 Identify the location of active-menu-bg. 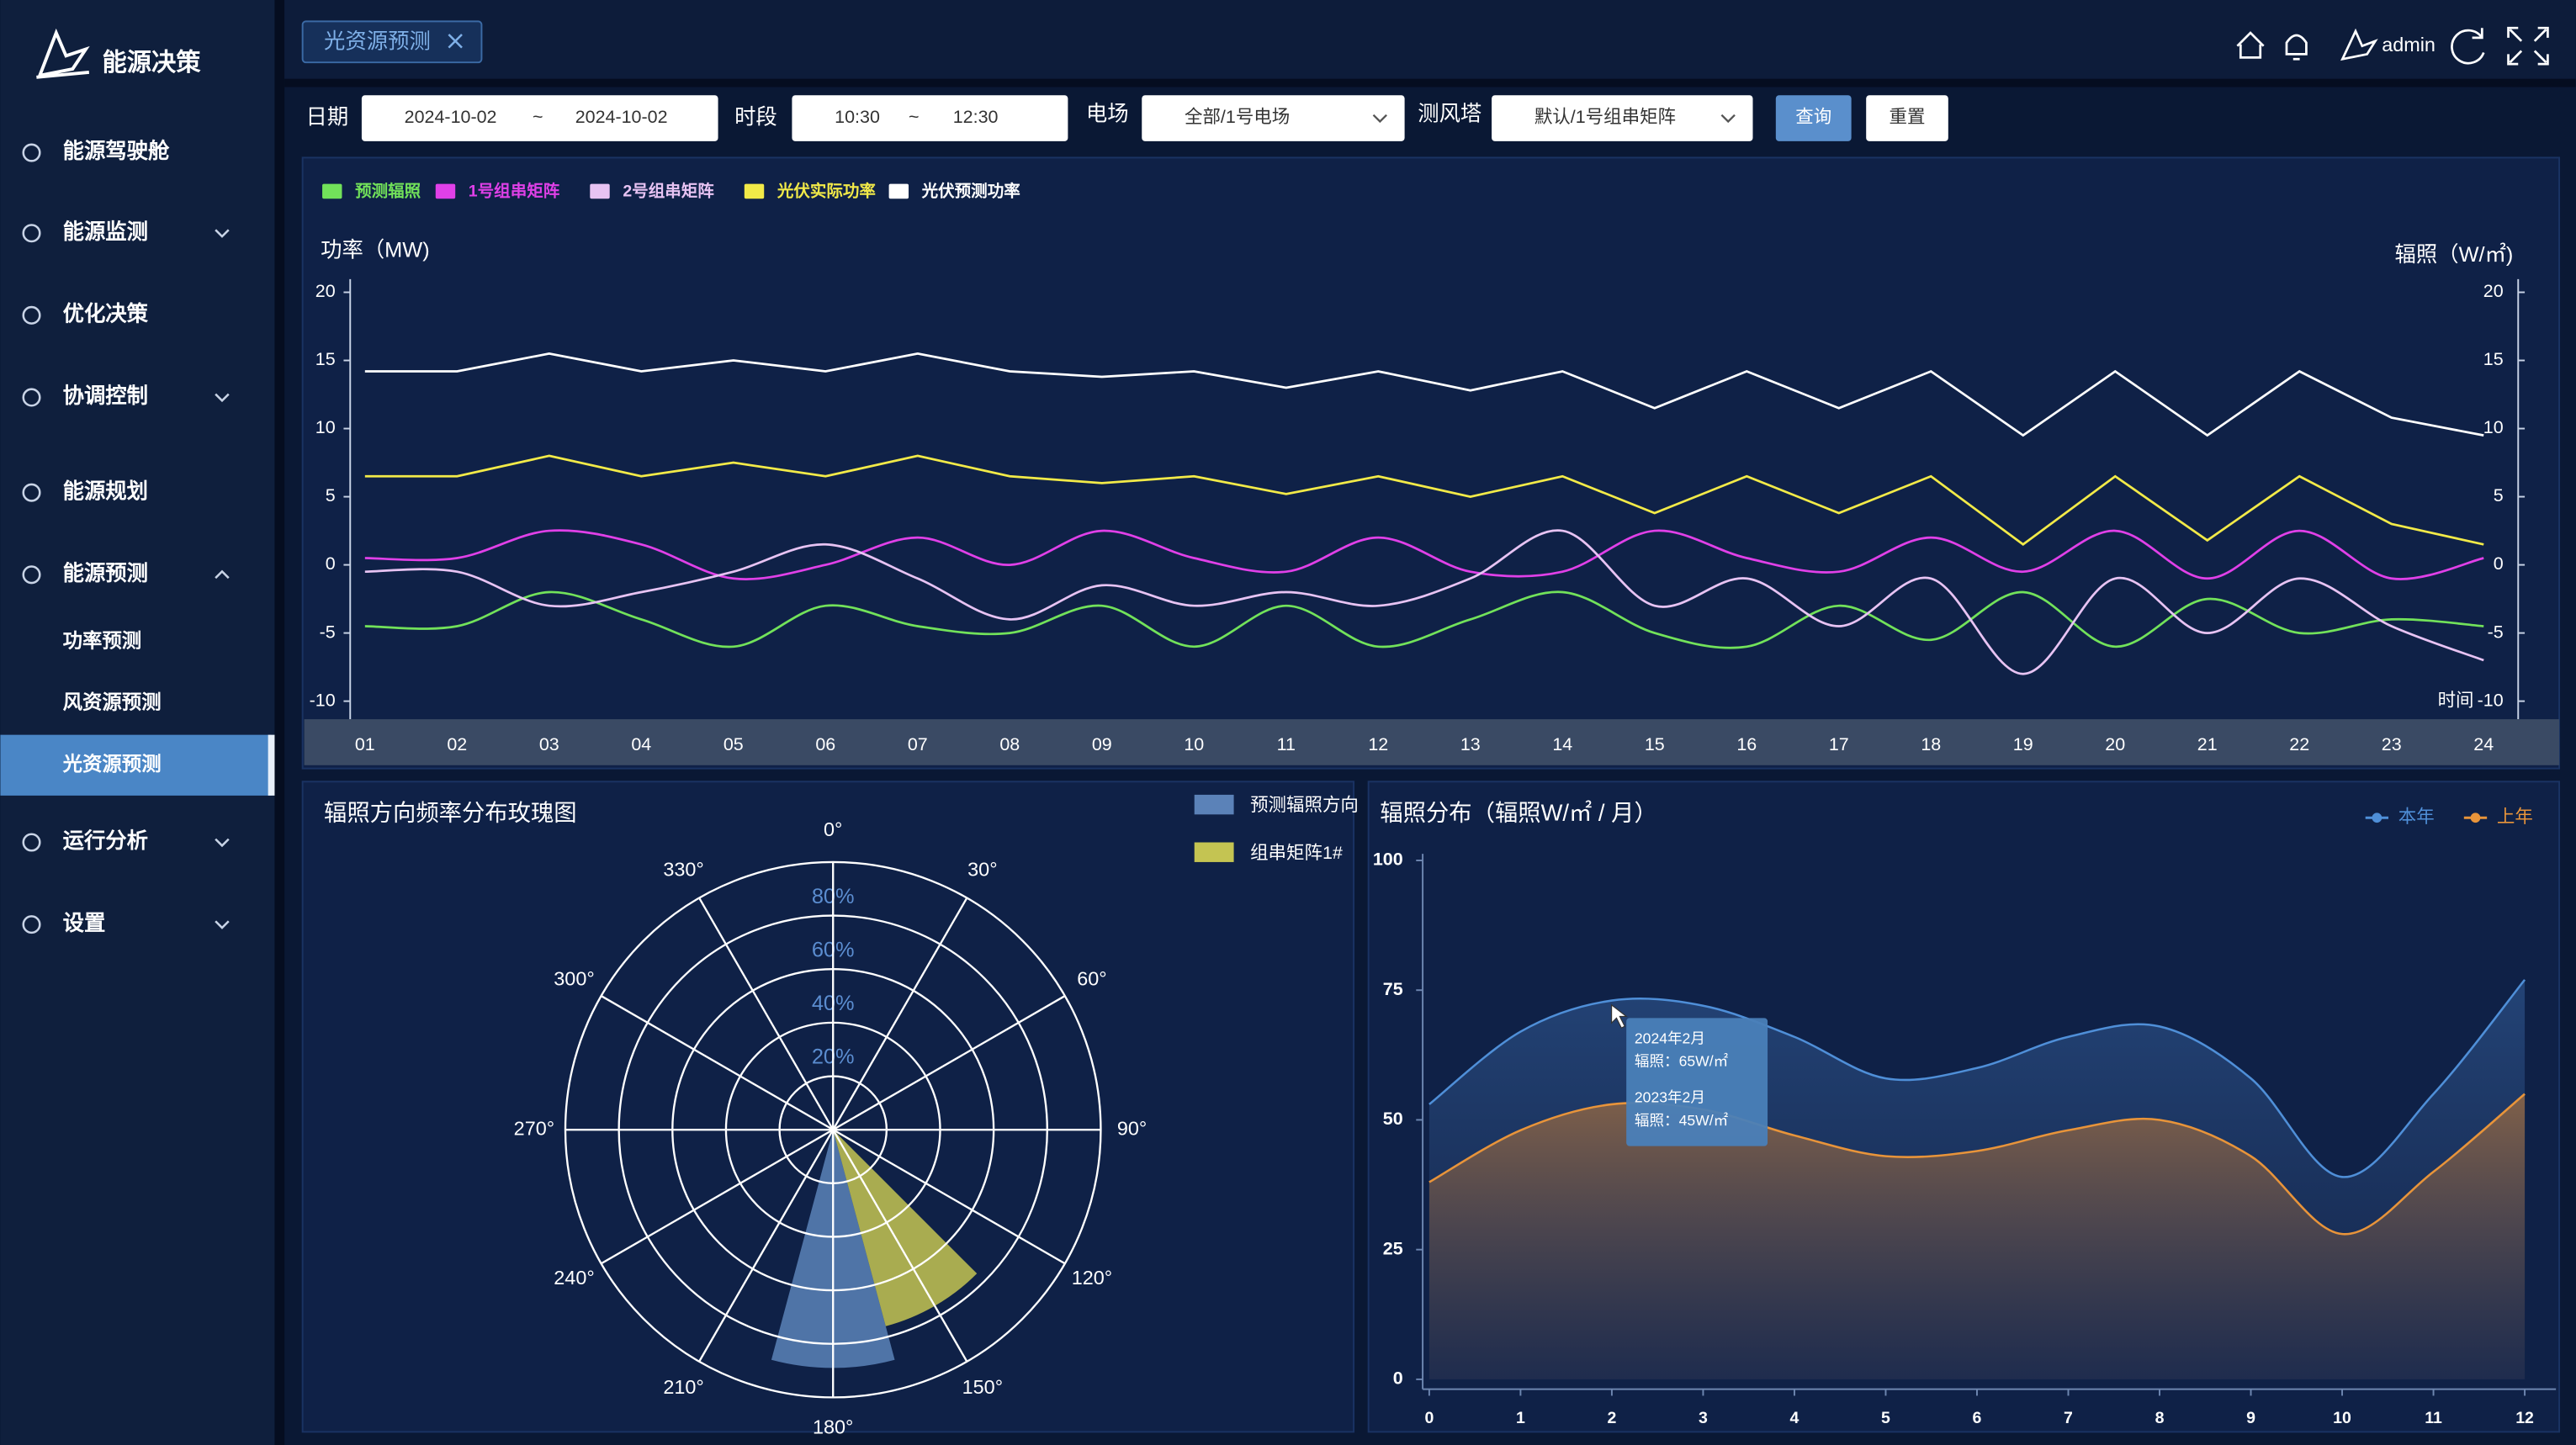
(136, 765).